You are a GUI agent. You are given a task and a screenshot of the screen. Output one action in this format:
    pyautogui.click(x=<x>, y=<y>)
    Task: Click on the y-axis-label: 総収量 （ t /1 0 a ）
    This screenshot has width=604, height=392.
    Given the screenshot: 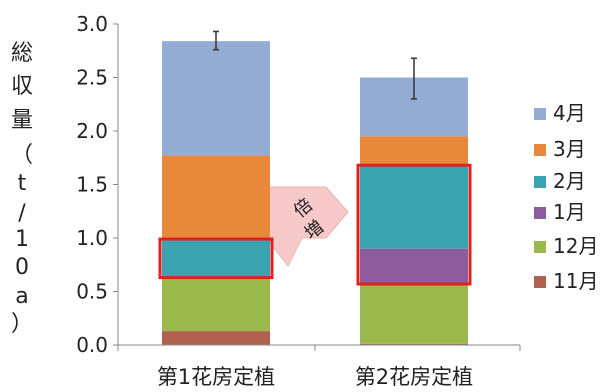 What is the action you would take?
    pyautogui.click(x=22, y=189)
    